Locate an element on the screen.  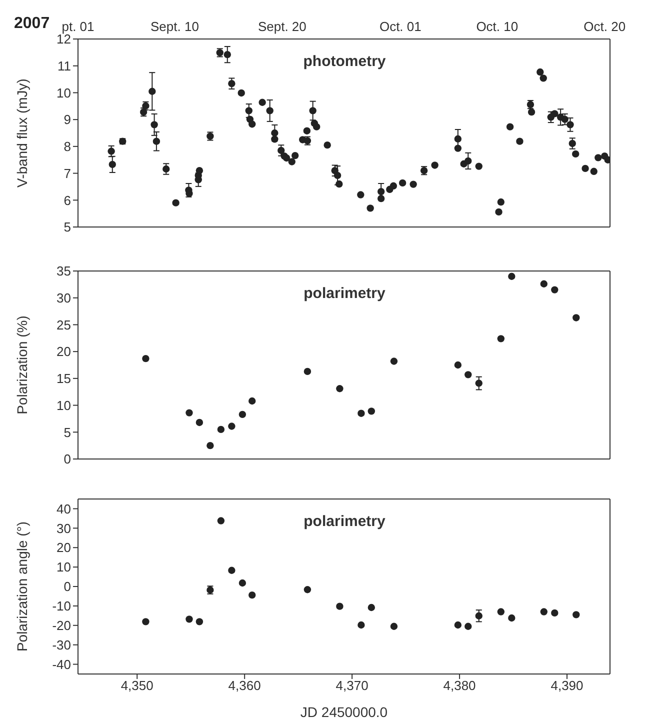
y-tick-label: 7 is located at coordinates (67, 173).